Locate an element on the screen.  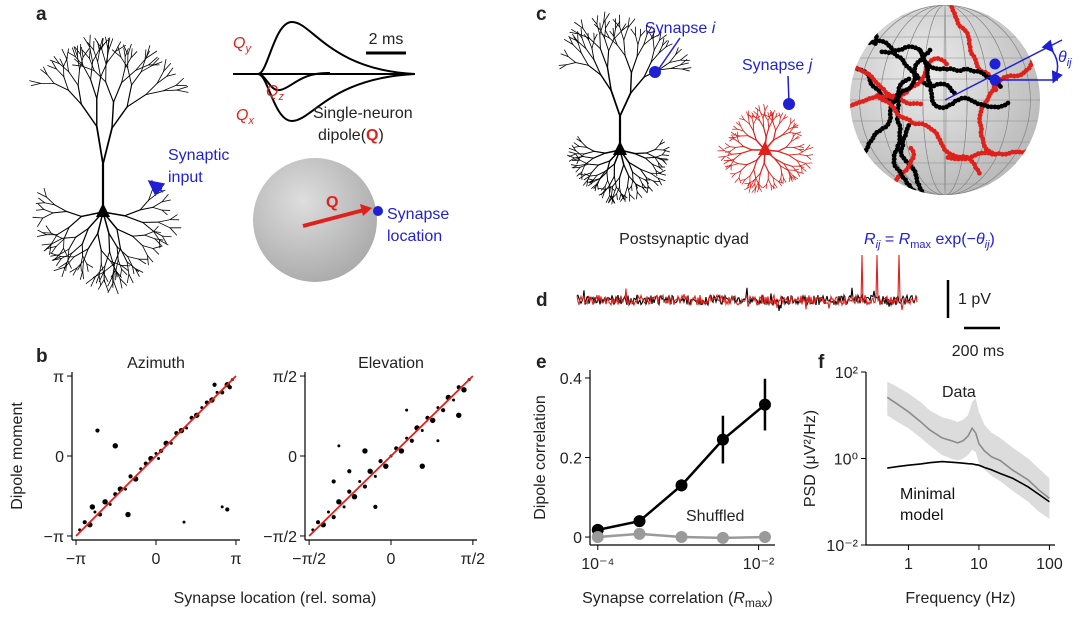
series-label: Shuffled is located at coordinates (715, 516).